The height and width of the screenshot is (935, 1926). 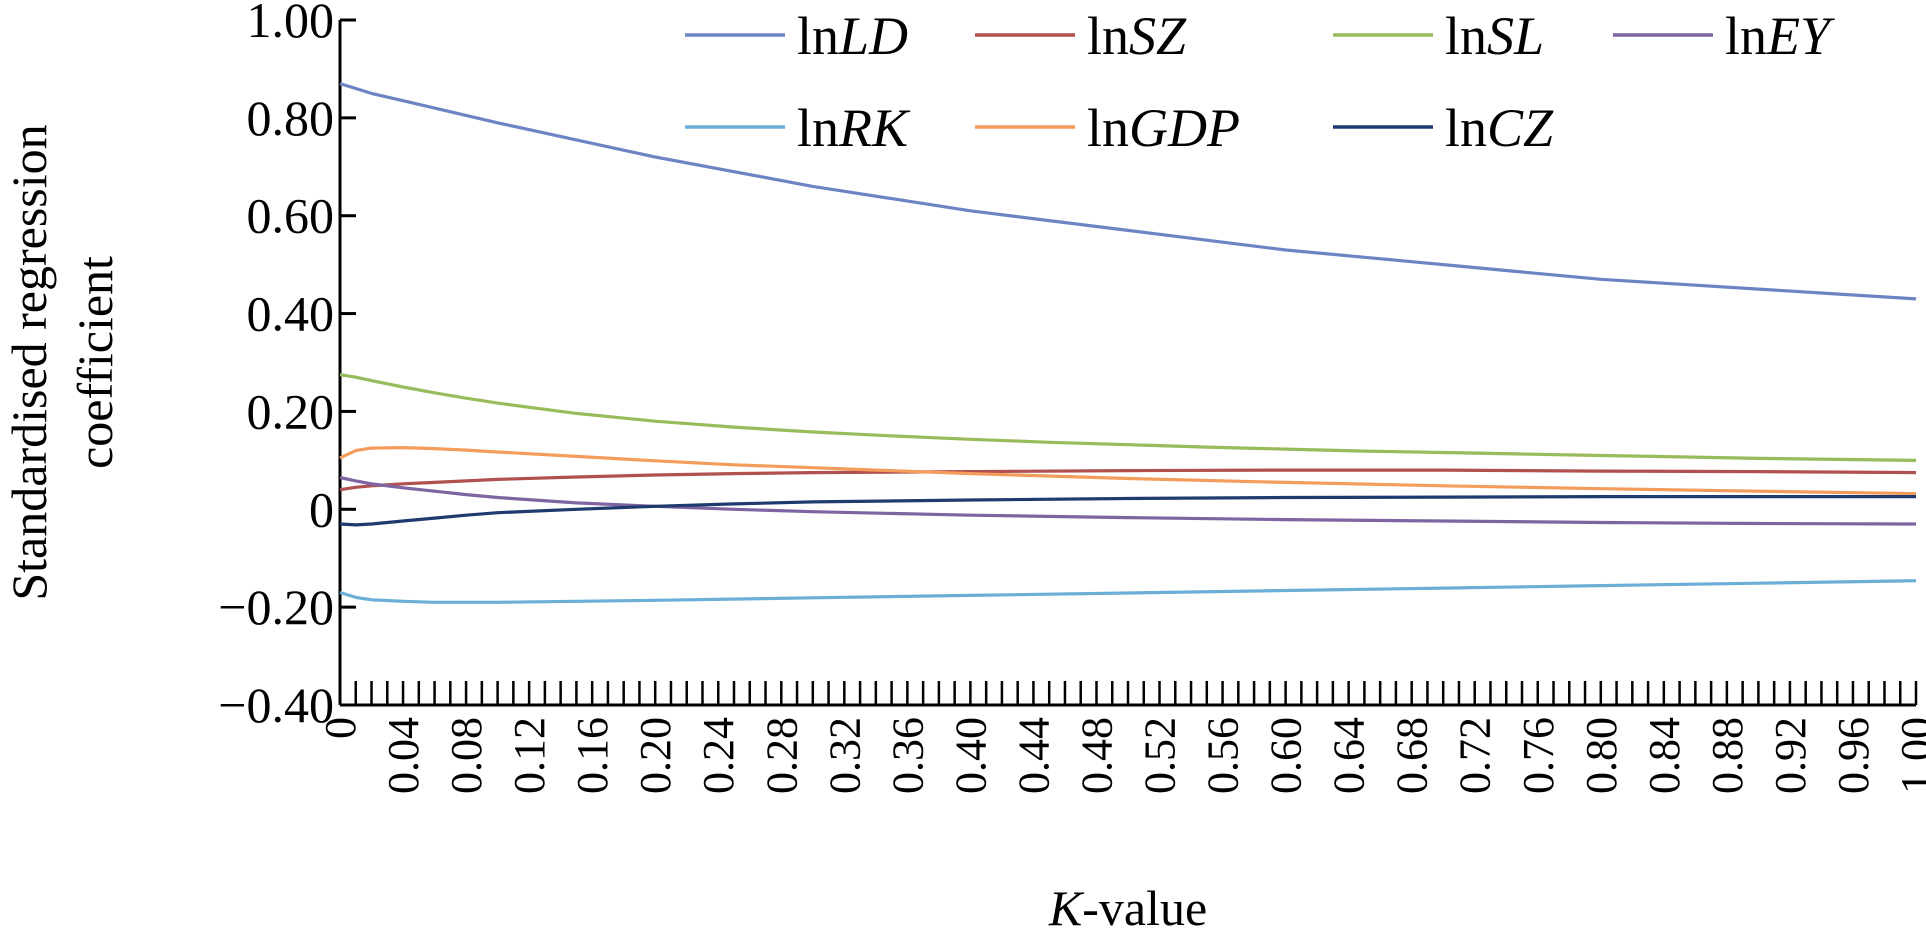 What do you see at coordinates (291, 411) in the screenshot?
I see `y-tick-label: 0.20` at bounding box center [291, 411].